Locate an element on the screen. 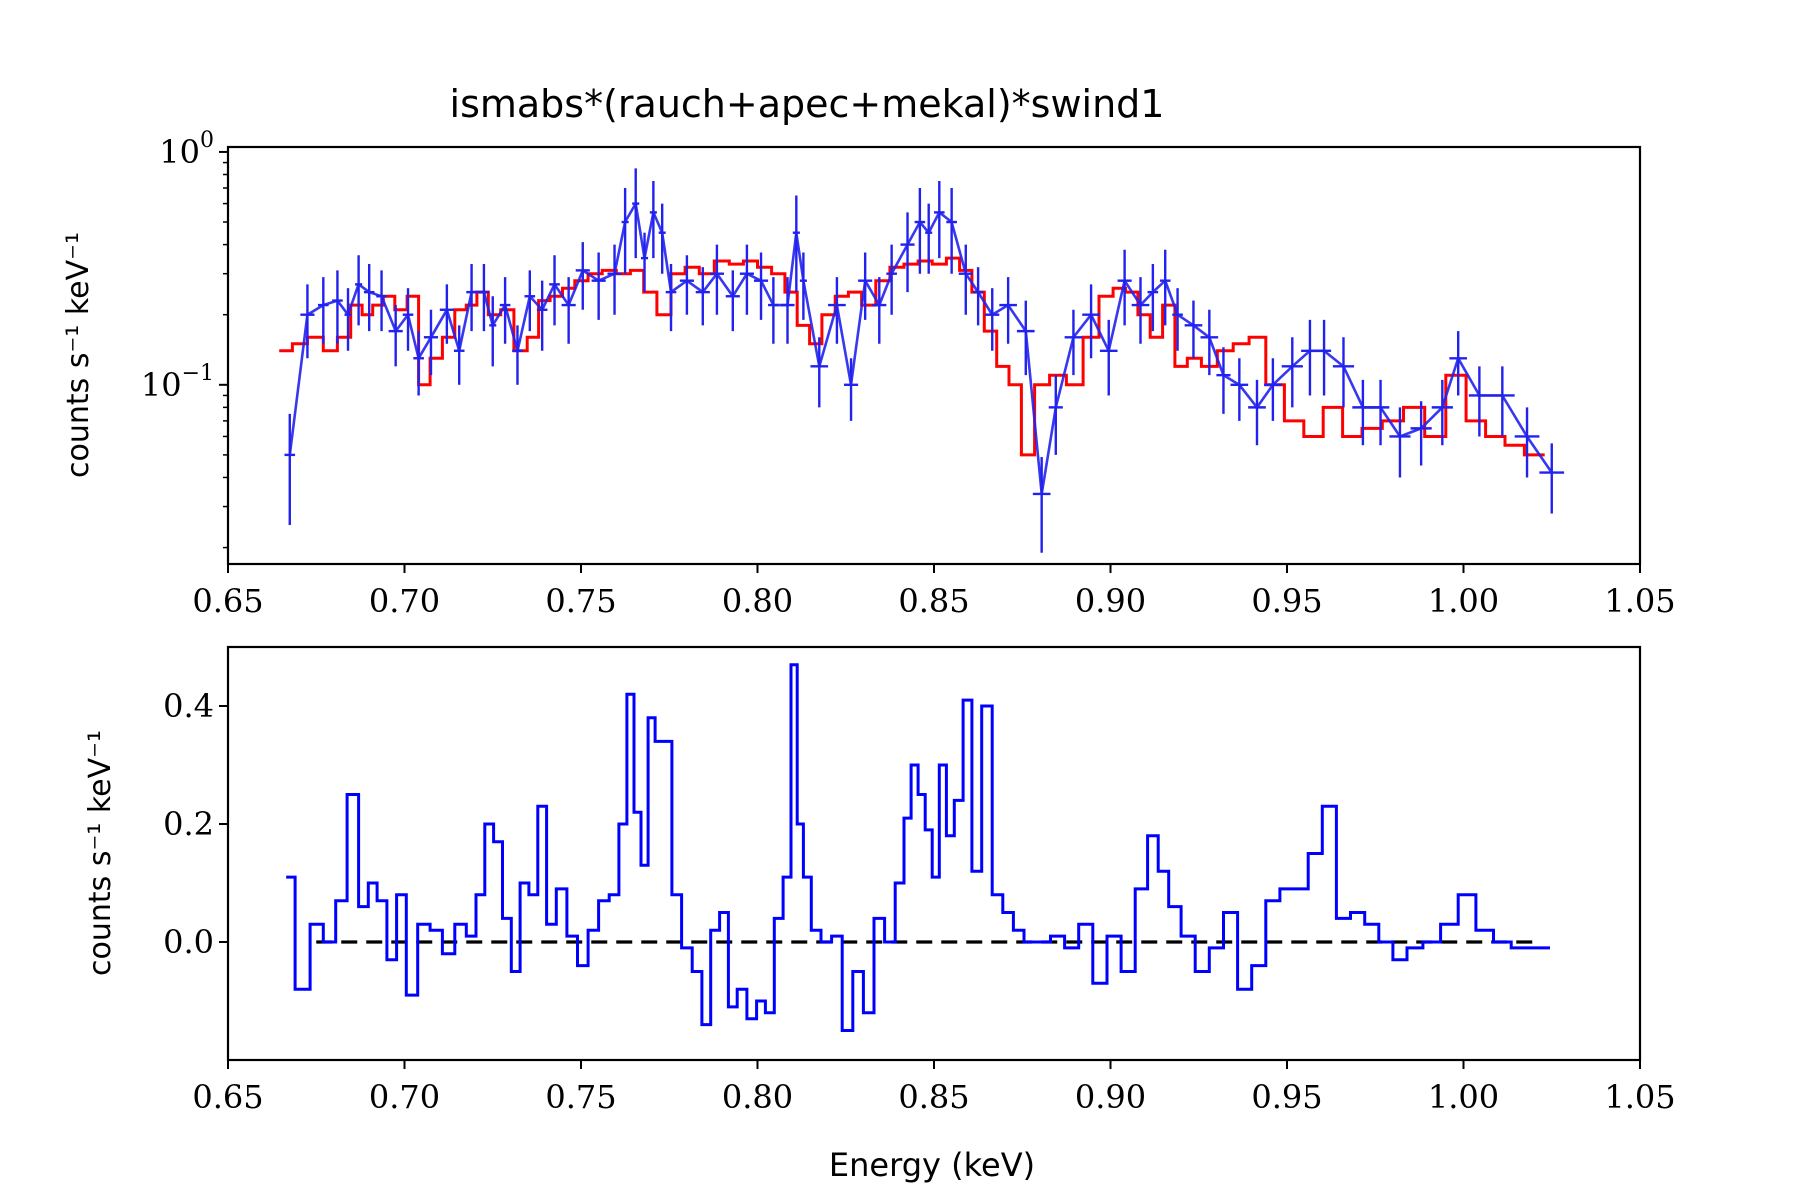  y-tick-label: 10⁻¹ is located at coordinates (177, 382).